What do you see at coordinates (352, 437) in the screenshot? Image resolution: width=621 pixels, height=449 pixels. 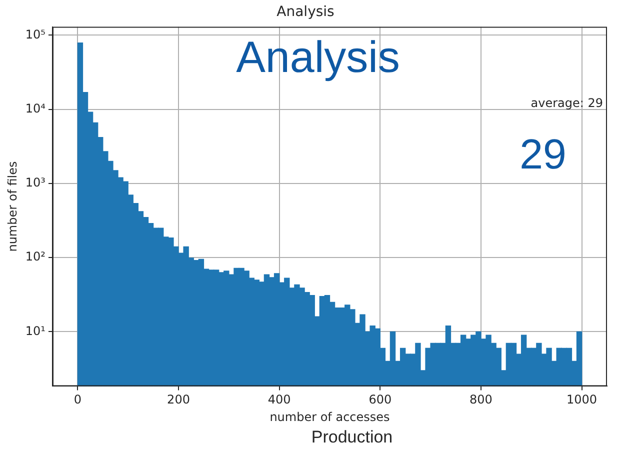 I see `text: Production` at bounding box center [352, 437].